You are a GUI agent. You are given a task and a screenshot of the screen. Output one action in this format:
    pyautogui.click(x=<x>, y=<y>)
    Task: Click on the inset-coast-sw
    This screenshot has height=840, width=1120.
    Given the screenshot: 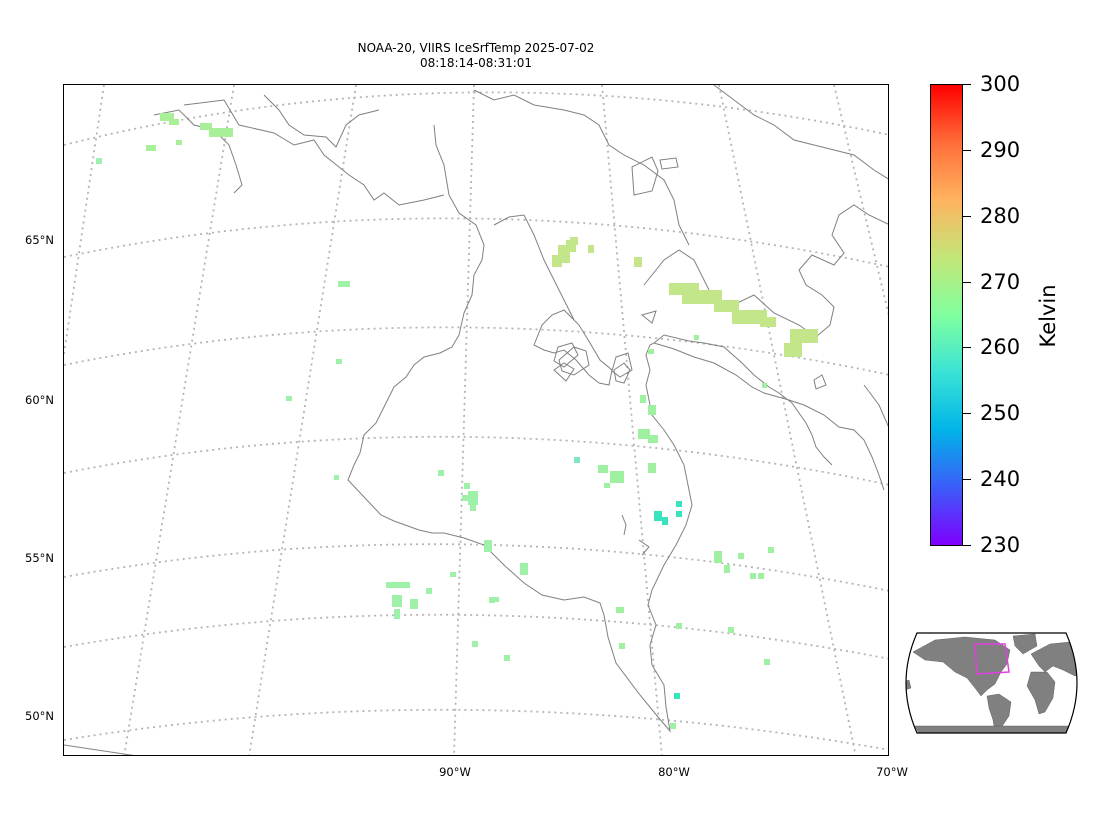 What is the action you would take?
    pyautogui.click(x=99, y=749)
    